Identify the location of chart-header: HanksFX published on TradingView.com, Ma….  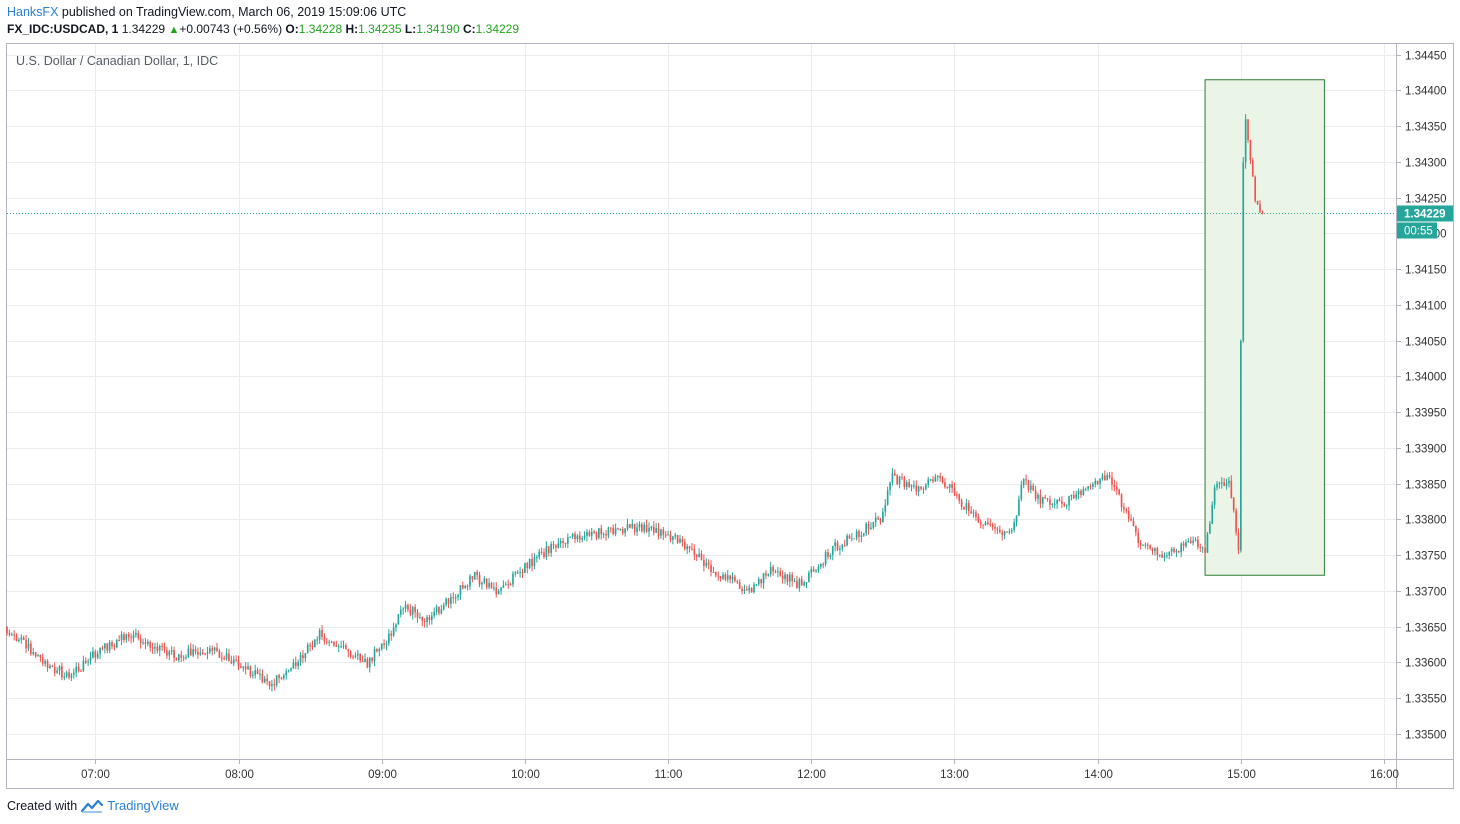
(730, 21).